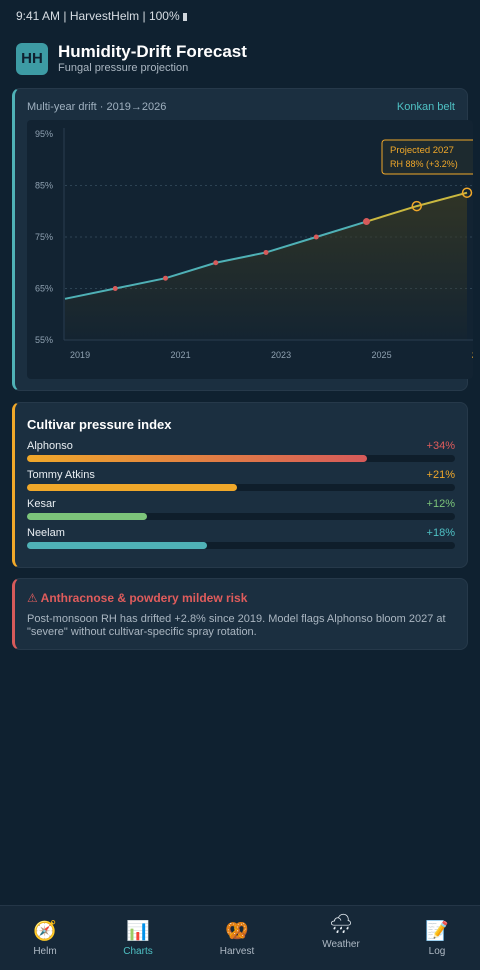 This screenshot has width=480, height=970. Describe the element at coordinates (137, 598) in the screenshot. I see `risk-title: ⚠ Anthracnose & powdery mildew risk` at that location.